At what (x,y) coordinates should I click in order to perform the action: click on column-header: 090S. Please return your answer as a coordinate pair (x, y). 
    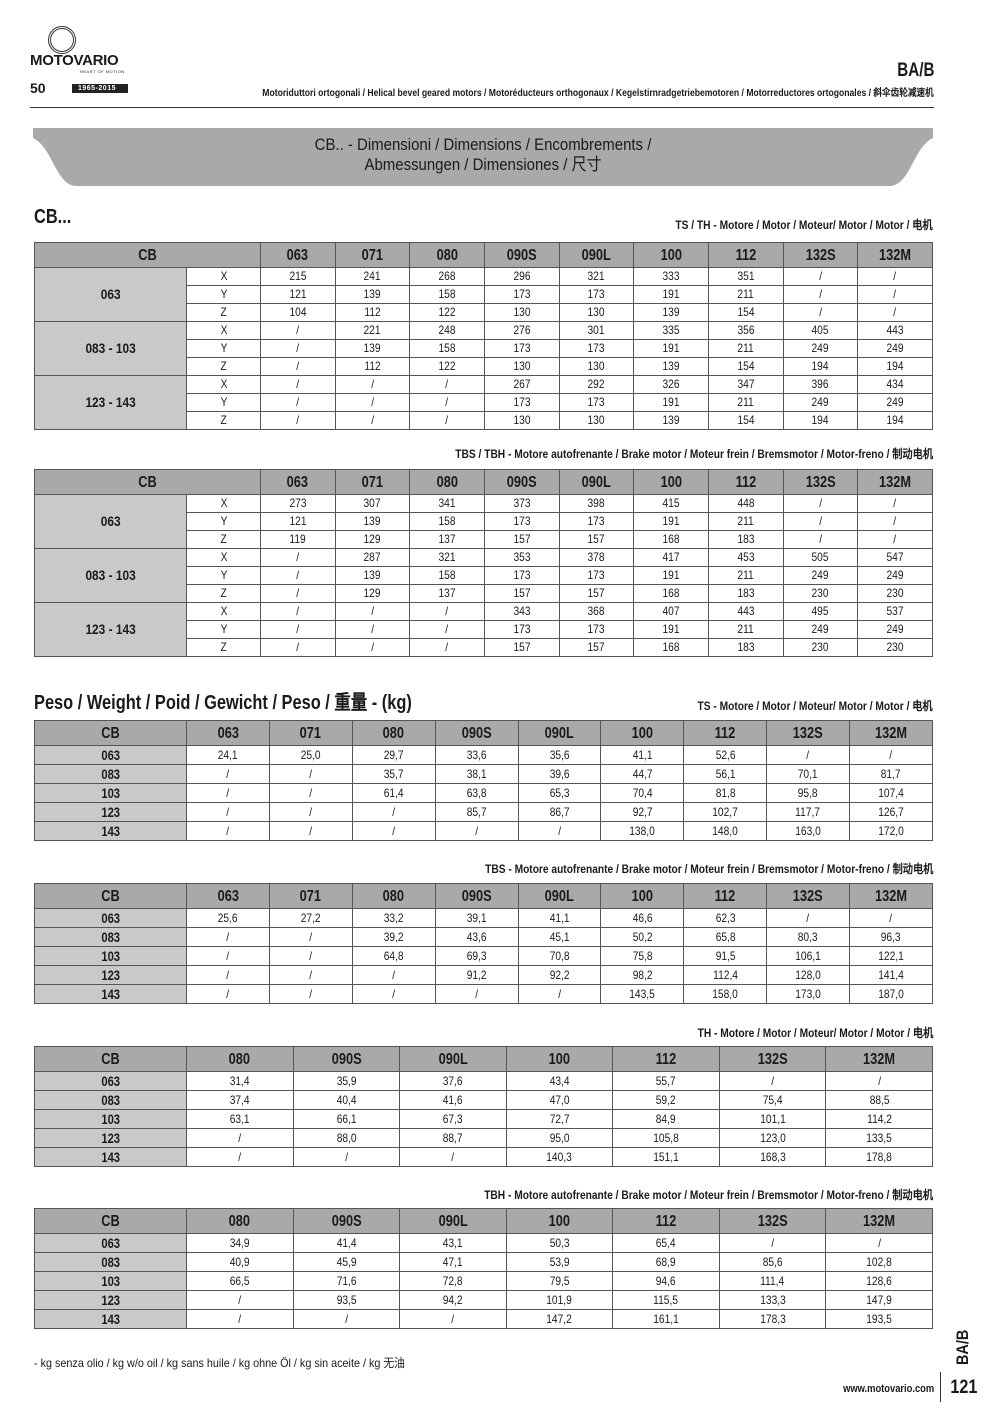
    Looking at the image, I should click on (476, 896).